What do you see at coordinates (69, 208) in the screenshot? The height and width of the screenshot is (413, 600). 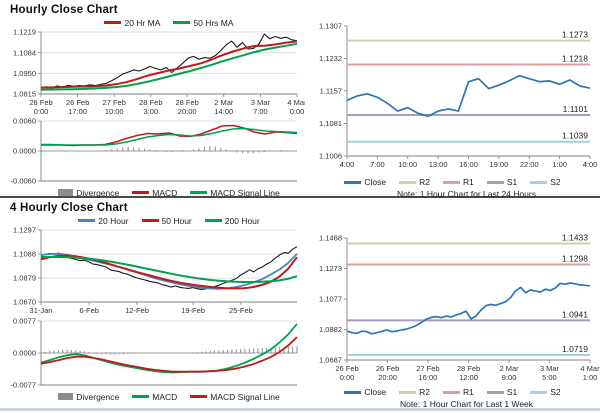 I see `four-hourly-chart-title: 4 Hourly Close Chart` at bounding box center [69, 208].